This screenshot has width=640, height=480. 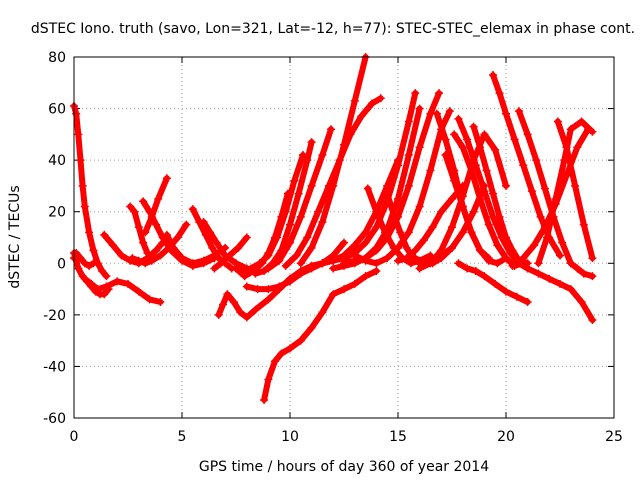 What do you see at coordinates (57, 110) in the screenshot?
I see `y-tick-label: 60` at bounding box center [57, 110].